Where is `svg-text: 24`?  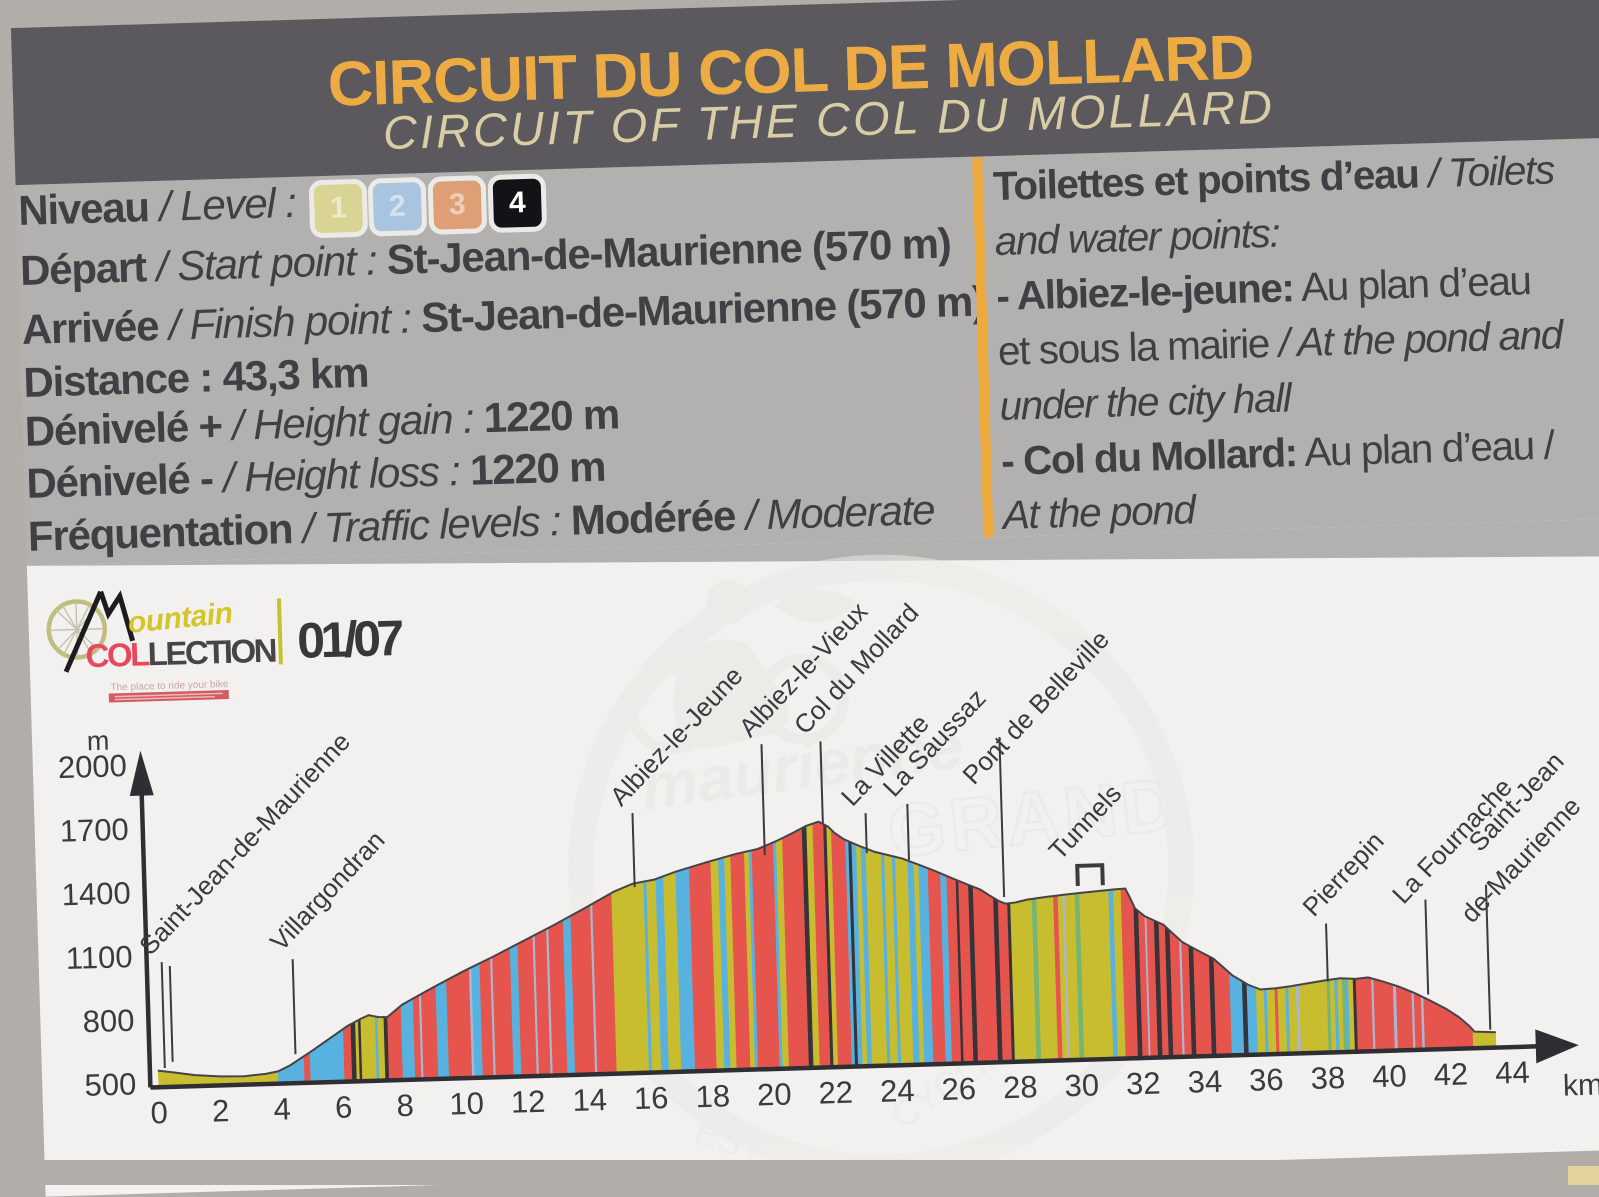 svg-text: 24 is located at coordinates (898, 1091).